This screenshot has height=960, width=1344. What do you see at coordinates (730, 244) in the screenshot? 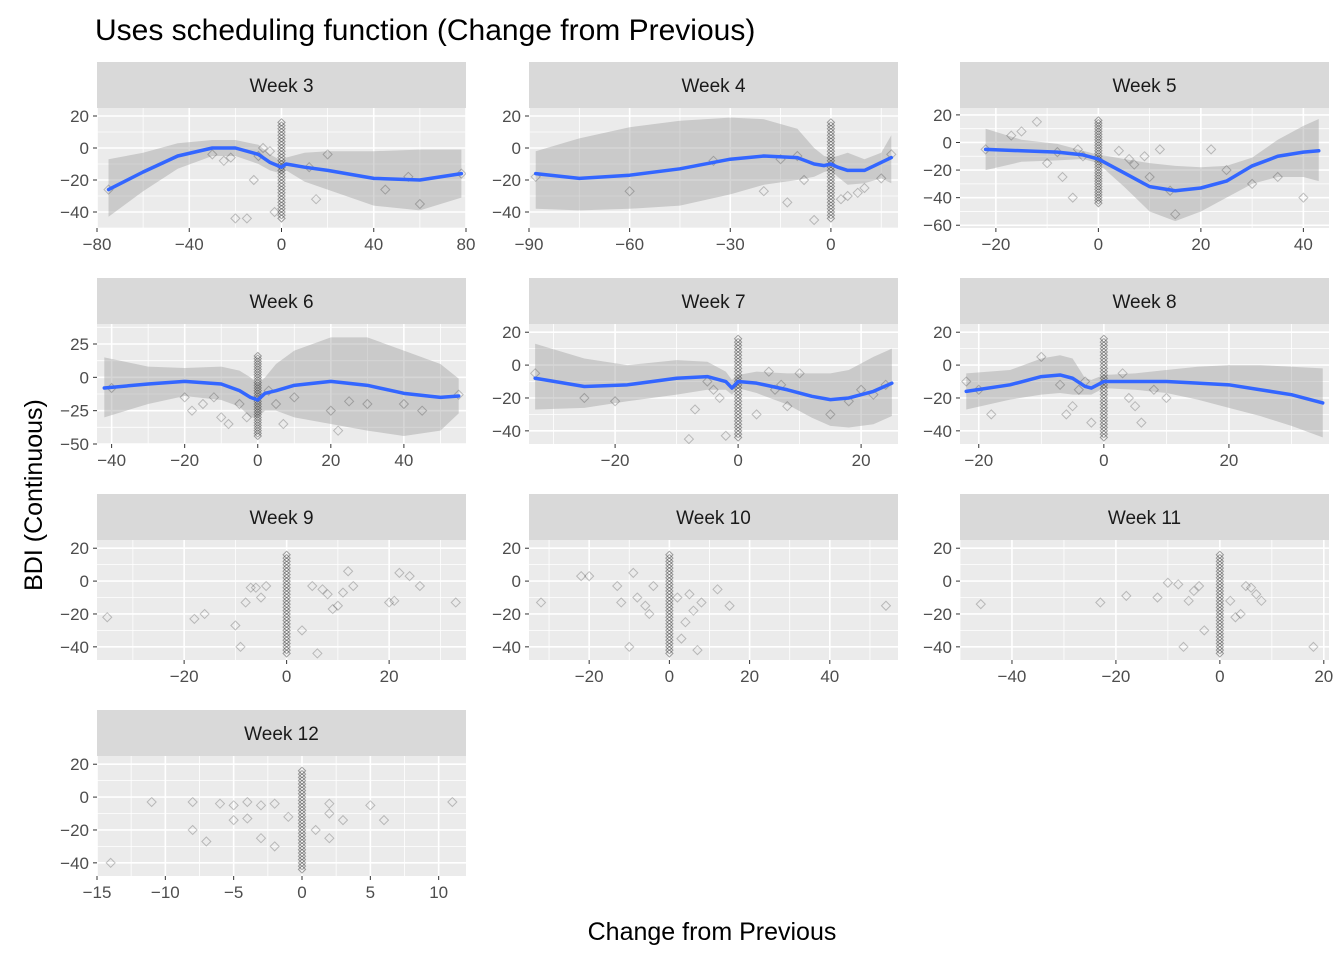
I see `x-tick-label: −30` at bounding box center [730, 244].